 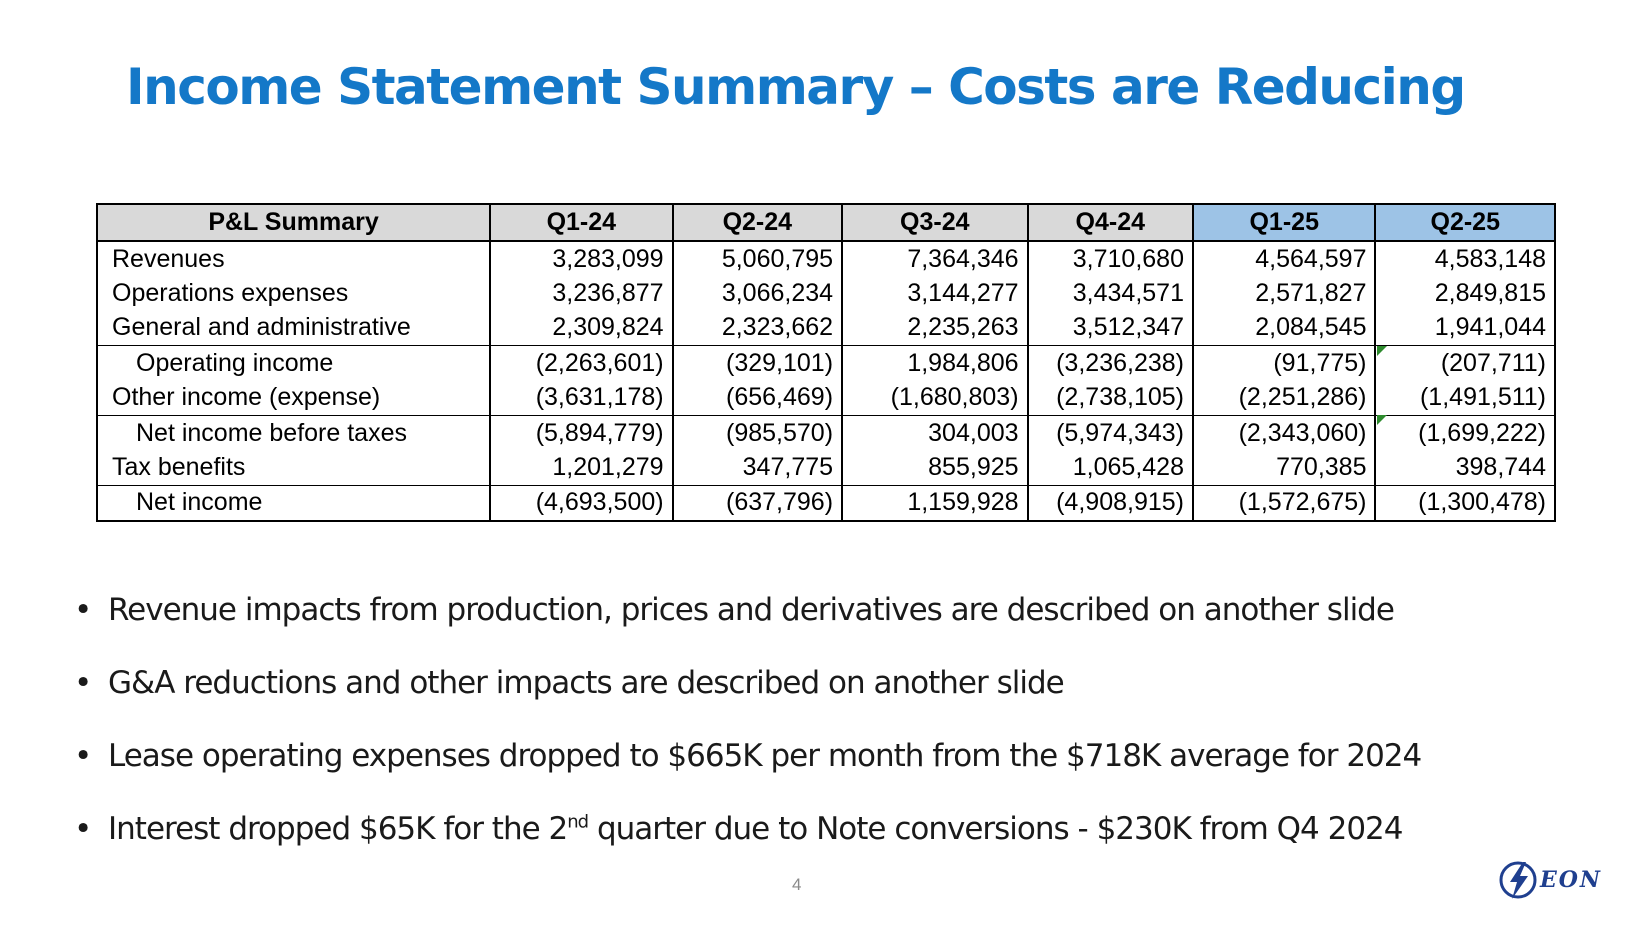 I want to click on table-cell: (1,680,803), so click(x=935, y=398).